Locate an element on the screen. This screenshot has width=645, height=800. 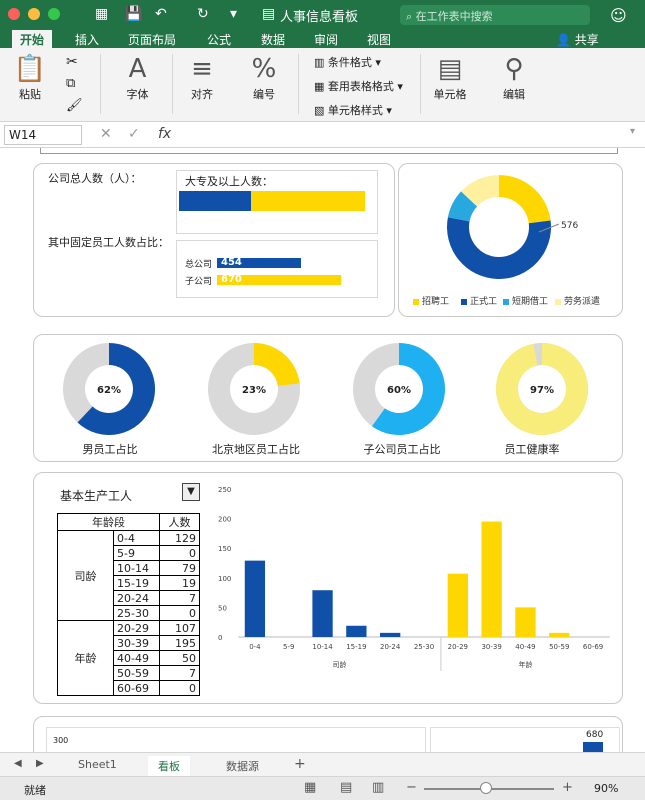
group-label-tenure: 司龄 is located at coordinates (339, 664).